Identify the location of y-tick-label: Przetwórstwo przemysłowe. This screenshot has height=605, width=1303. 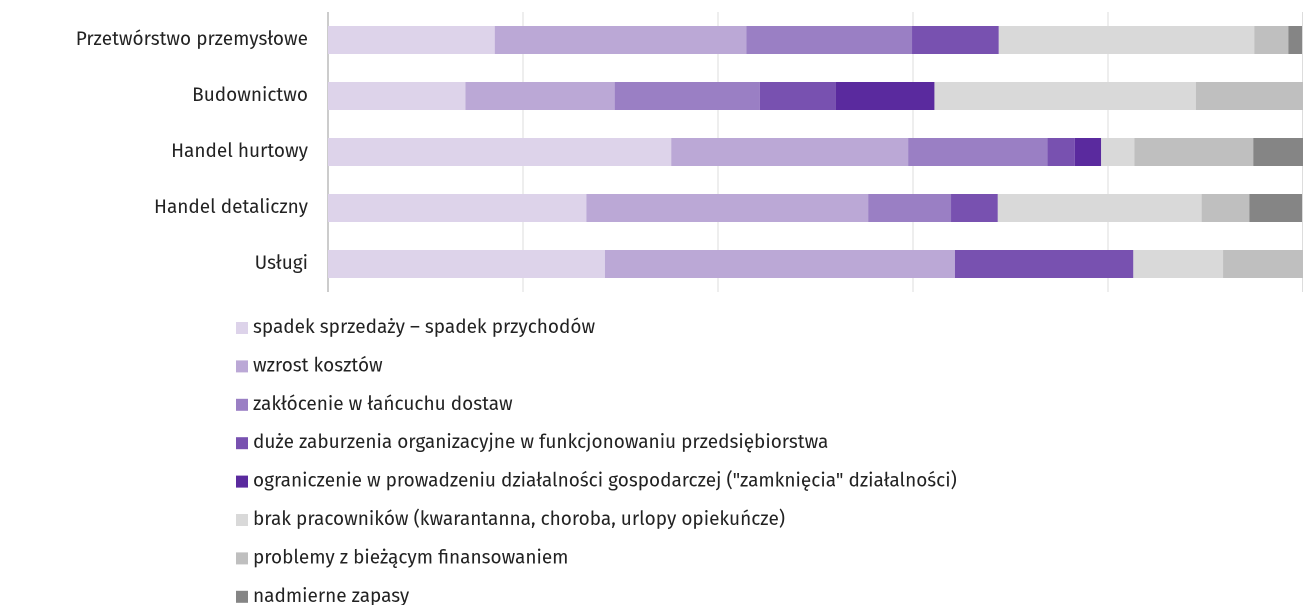
(192, 39).